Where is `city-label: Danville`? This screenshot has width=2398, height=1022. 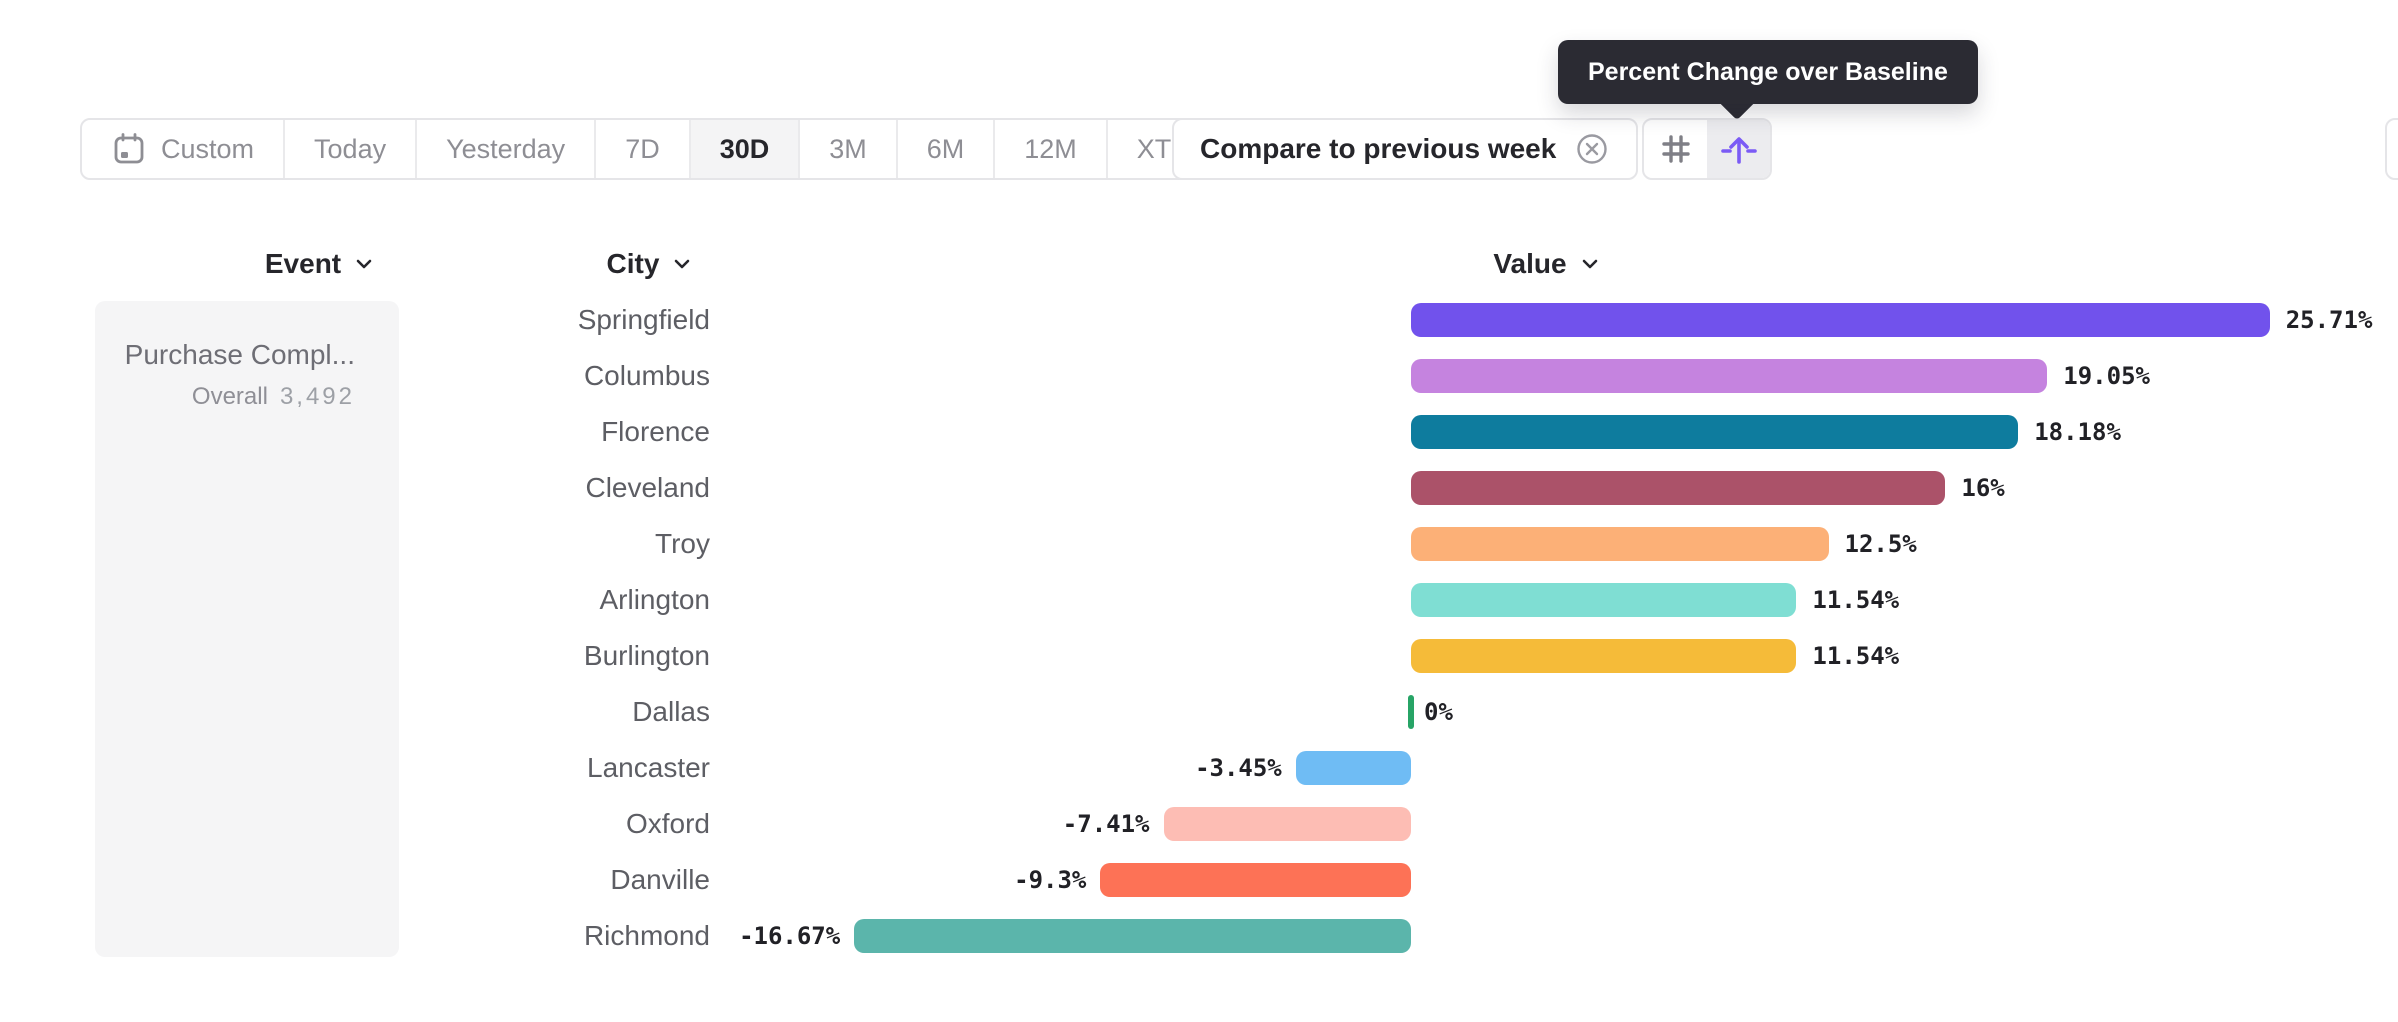 city-label: Danville is located at coordinates (660, 879).